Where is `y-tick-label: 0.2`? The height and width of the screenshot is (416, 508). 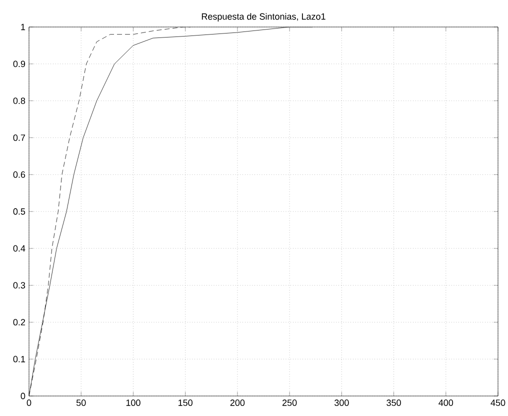
y-tick-label: 0.2 is located at coordinates (19, 322).